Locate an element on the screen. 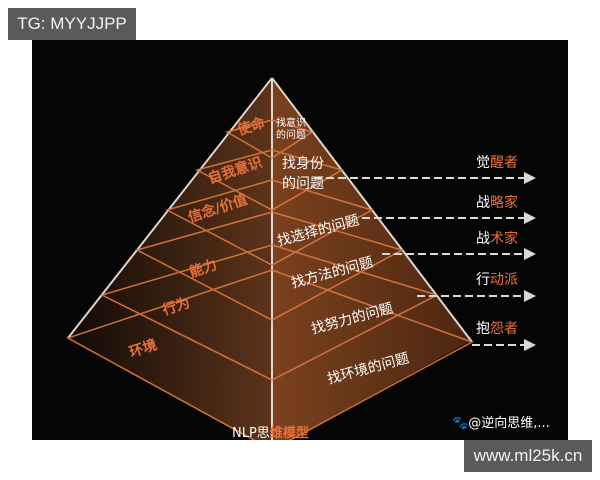  role-strategist: 战略家 is located at coordinates (497, 203).